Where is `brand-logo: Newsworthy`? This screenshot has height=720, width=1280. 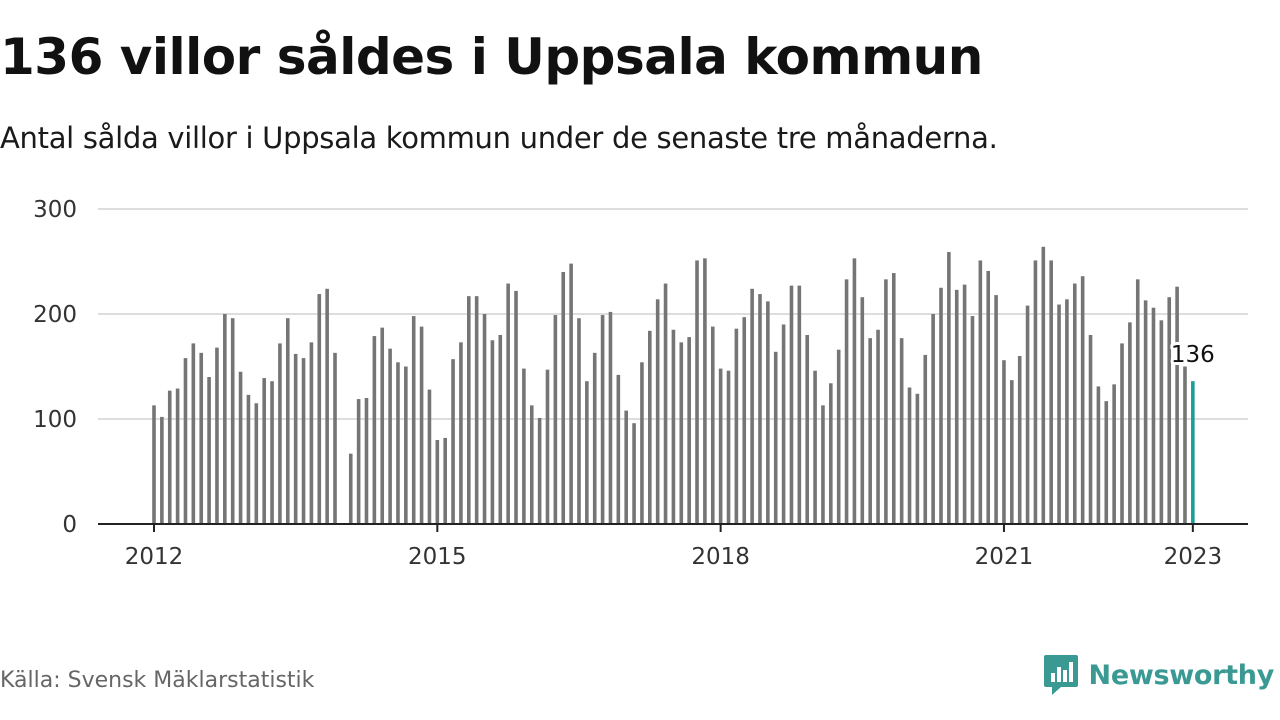
brand-logo: Newsworthy is located at coordinates (1158, 675).